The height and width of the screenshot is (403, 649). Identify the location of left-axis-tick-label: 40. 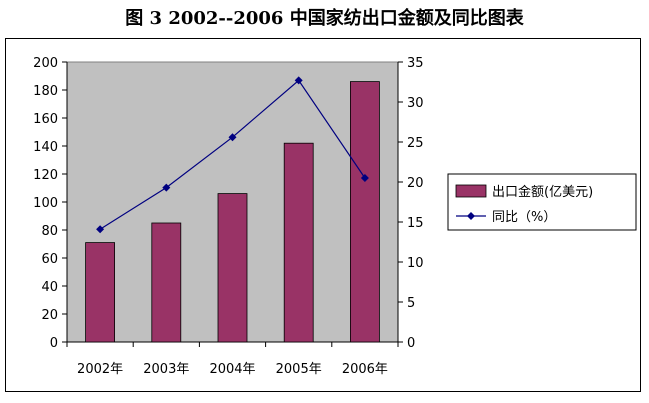
(49, 287).